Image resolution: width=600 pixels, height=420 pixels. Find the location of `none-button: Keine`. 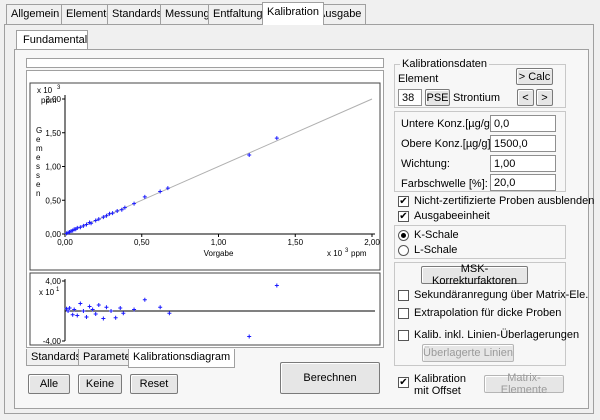

none-button: Keine is located at coordinates (100, 384).